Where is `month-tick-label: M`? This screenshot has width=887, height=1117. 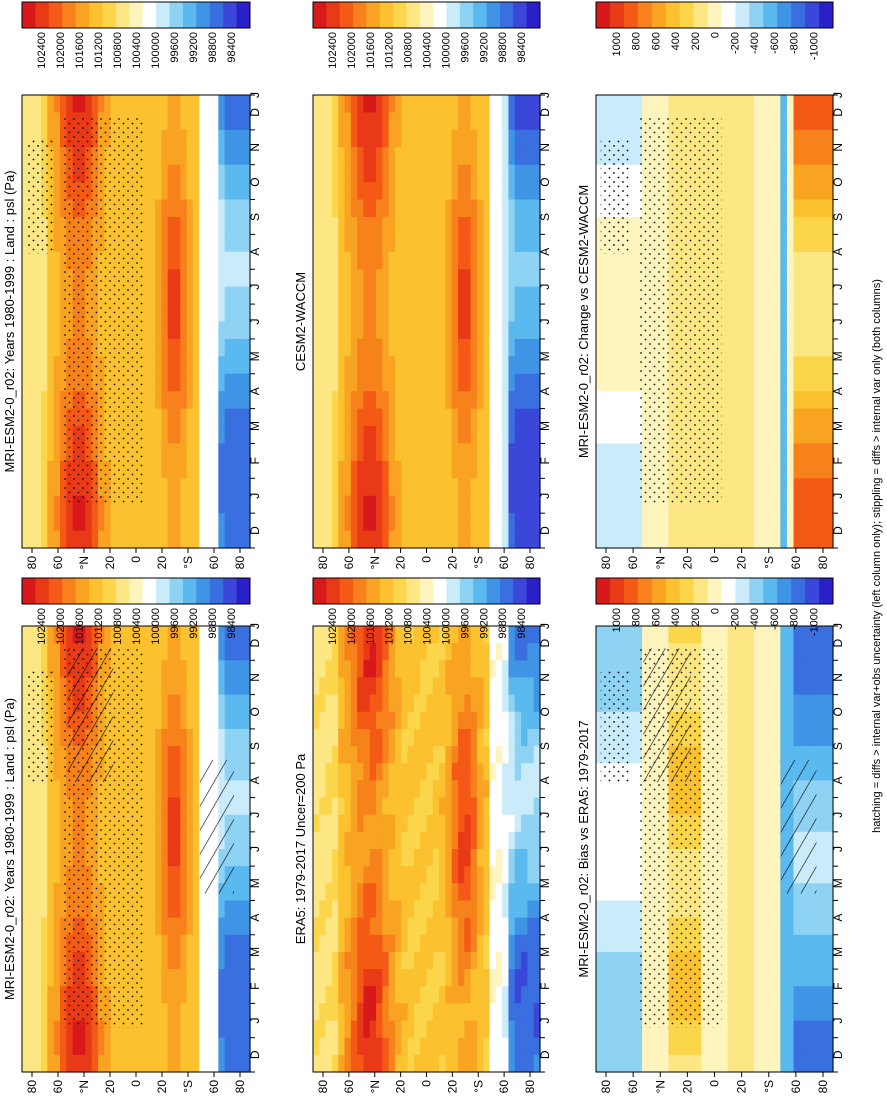
month-tick-label: M is located at coordinates (545, 426).